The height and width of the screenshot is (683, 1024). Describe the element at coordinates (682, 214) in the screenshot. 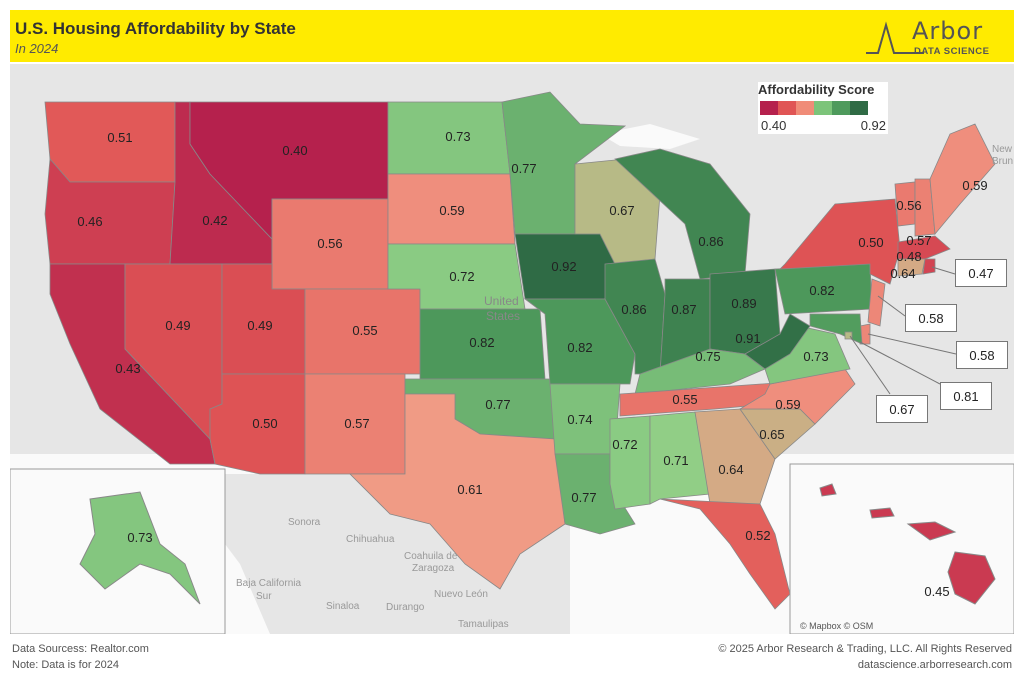

I see `state-michigan` at that location.